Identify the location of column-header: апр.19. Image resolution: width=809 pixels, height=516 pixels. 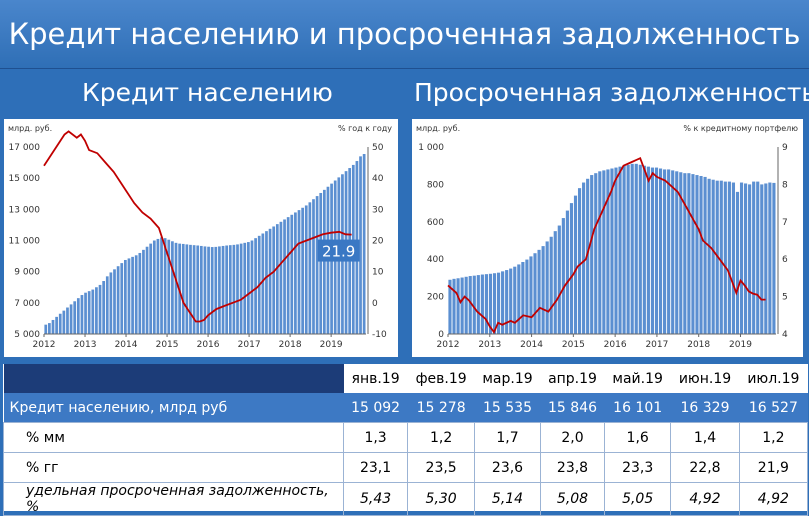
(572, 378).